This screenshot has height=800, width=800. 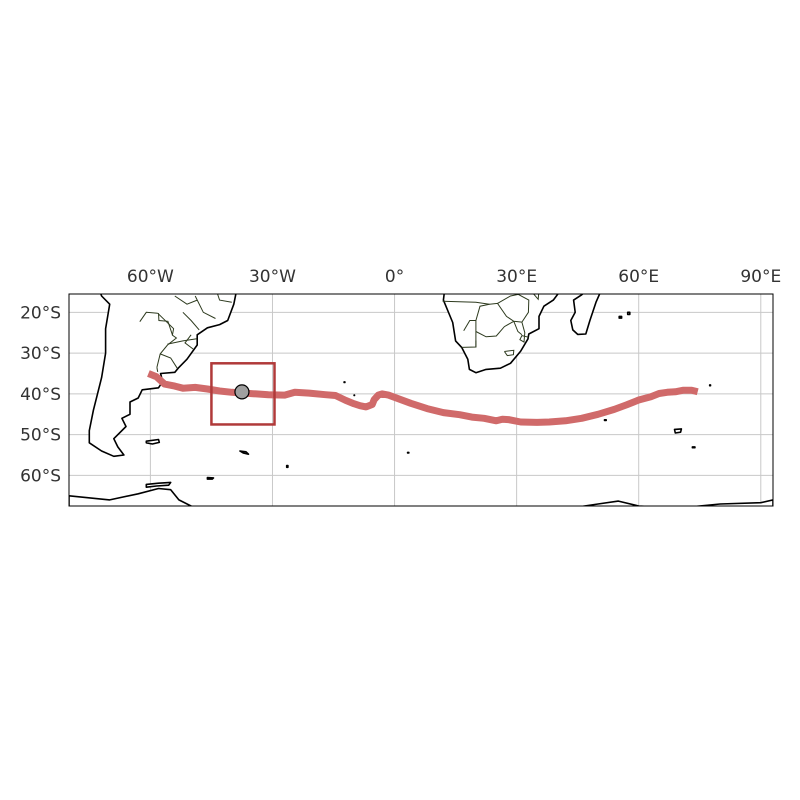 I want to click on y-tick-label: 30°S, so click(x=40, y=354).